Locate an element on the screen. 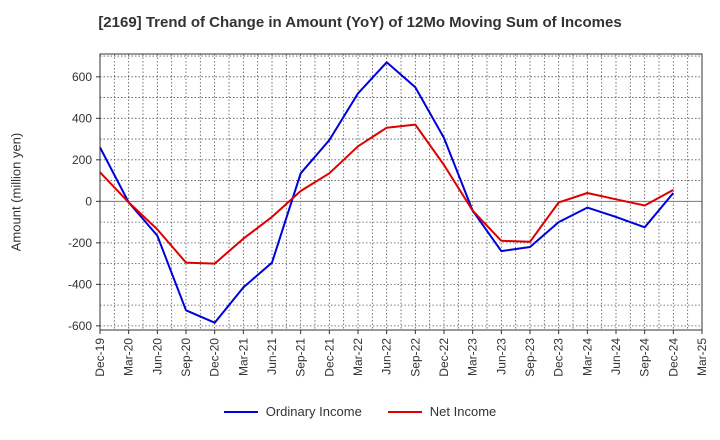 The image size is (720, 440). x-tick-label: Dec-19 is located at coordinates (100, 357).